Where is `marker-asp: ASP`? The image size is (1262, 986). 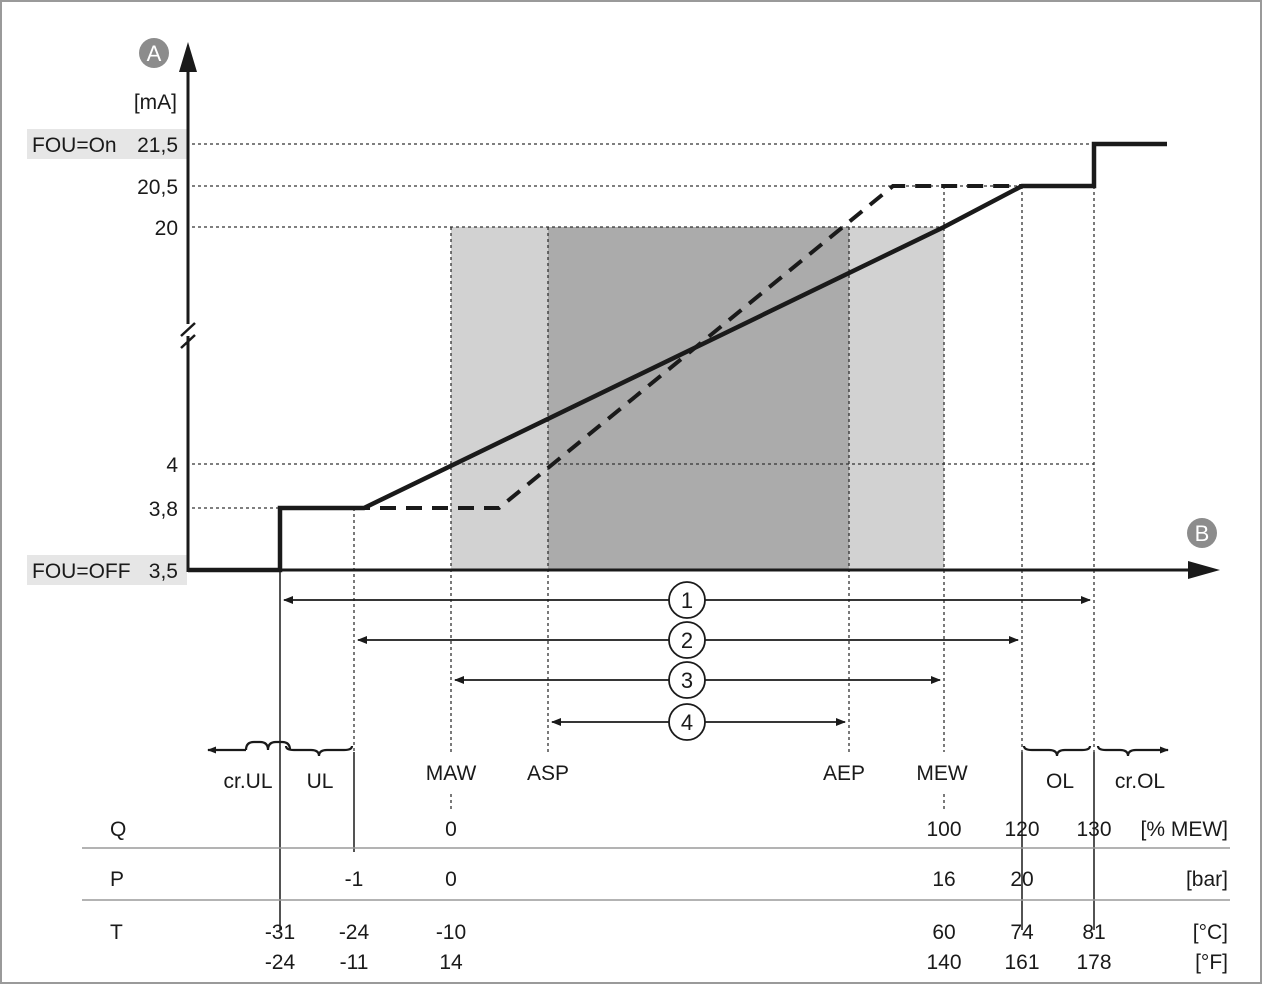 marker-asp: ASP is located at coordinates (548, 773).